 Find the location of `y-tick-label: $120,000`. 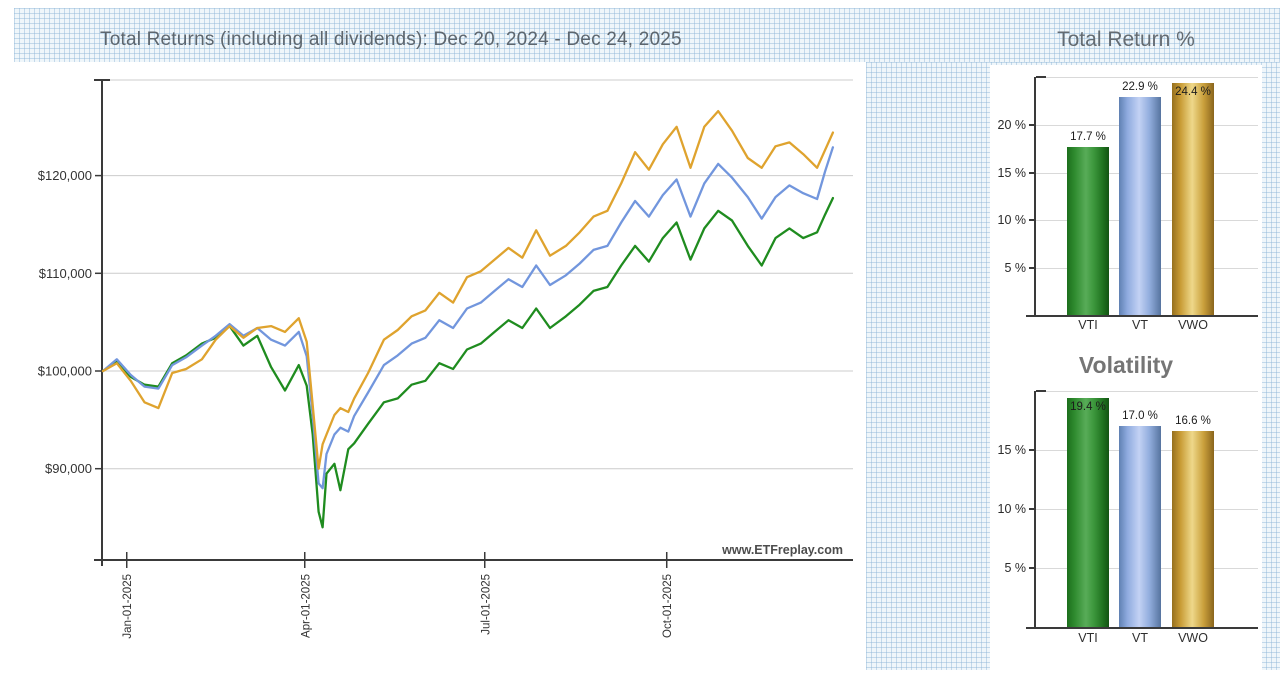

y-tick-label: $120,000 is located at coordinates (65, 175).